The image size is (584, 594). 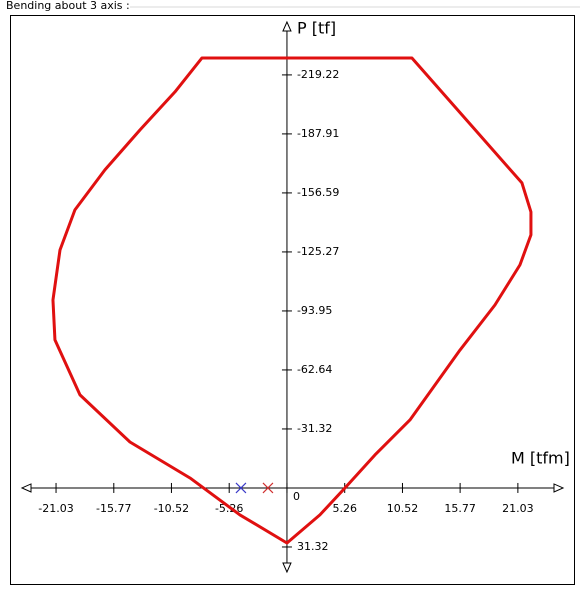 What do you see at coordinates (316, 28) in the screenshot?
I see `y-axis-label: P [tf]` at bounding box center [316, 28].